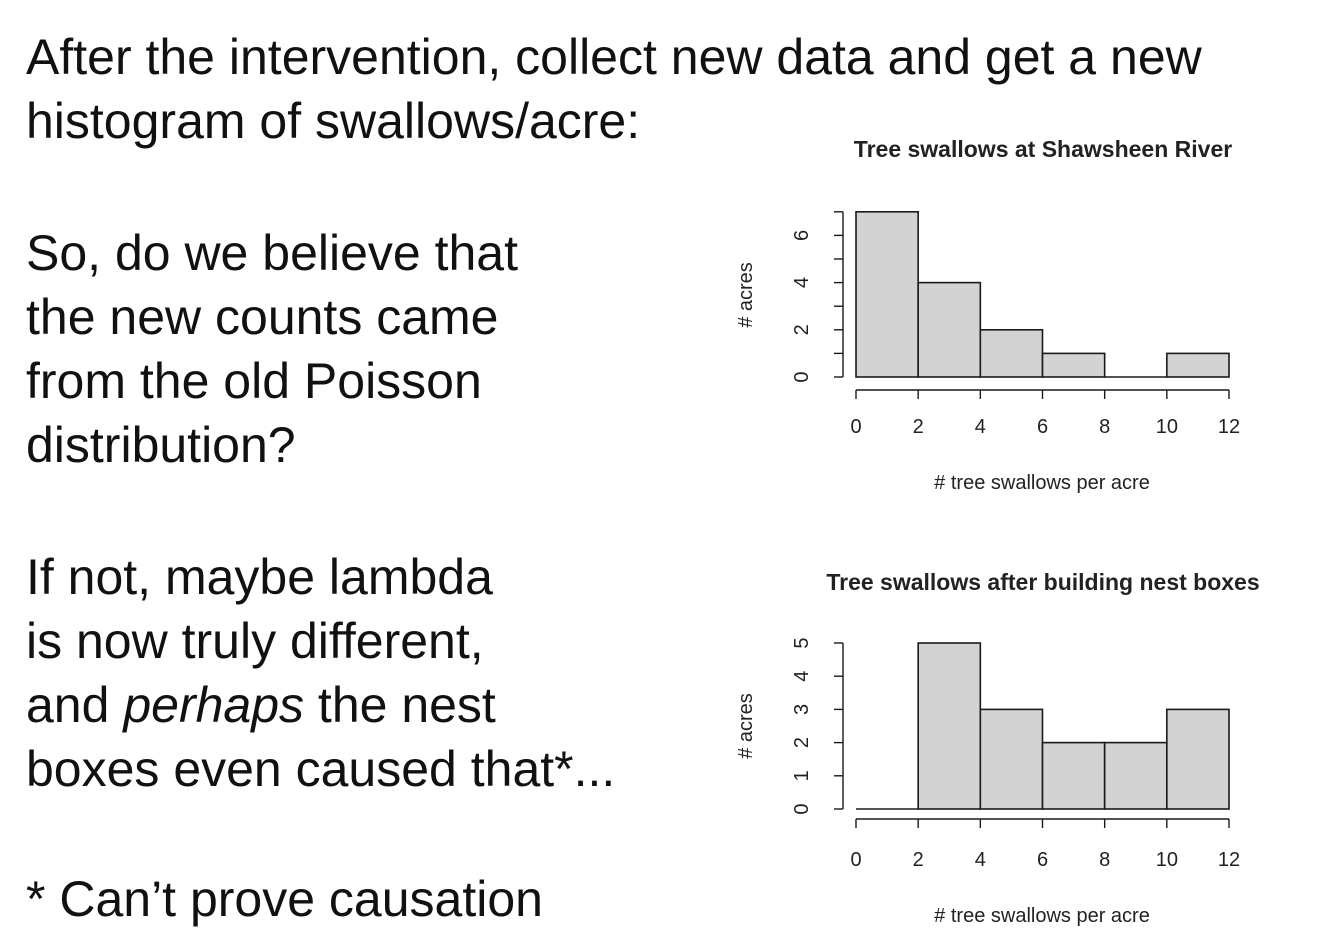 The height and width of the screenshot is (950, 1328). Describe the element at coordinates (802, 235) in the screenshot. I see `y-tick-label: 6` at that location.